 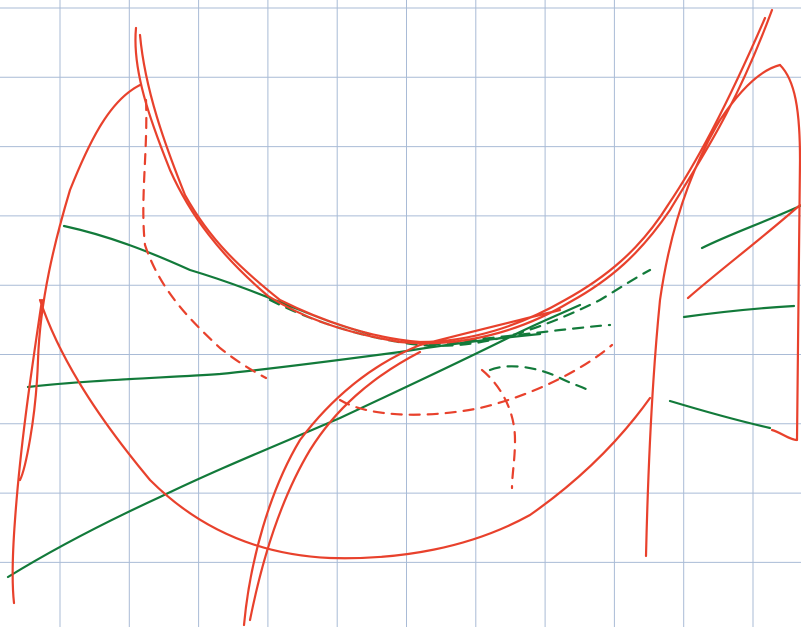 What do you see at coordinates (720, 414) in the screenshot?
I see `green-line-right-low` at bounding box center [720, 414].